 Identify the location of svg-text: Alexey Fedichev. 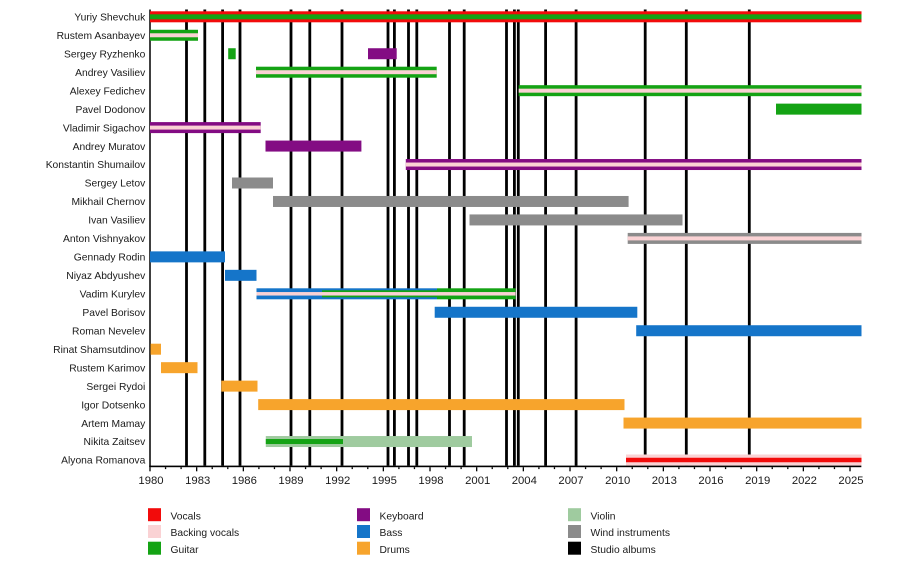
(108, 91).